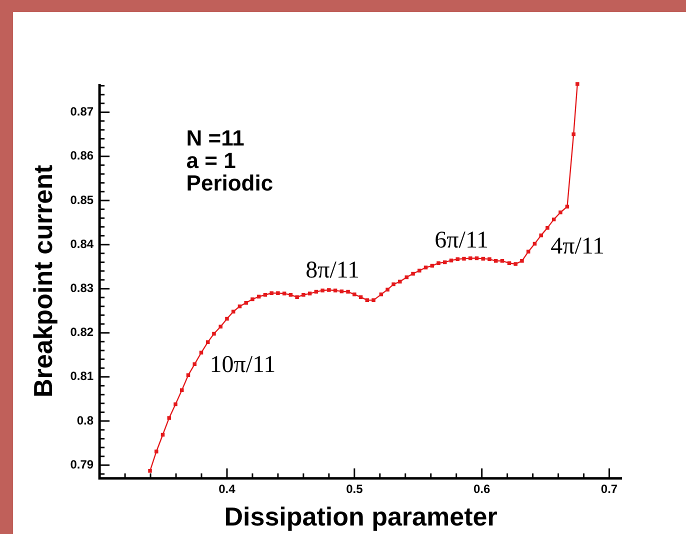  Describe the element at coordinates (82, 243) in the screenshot. I see `y-tick-label: 0.84` at that location.